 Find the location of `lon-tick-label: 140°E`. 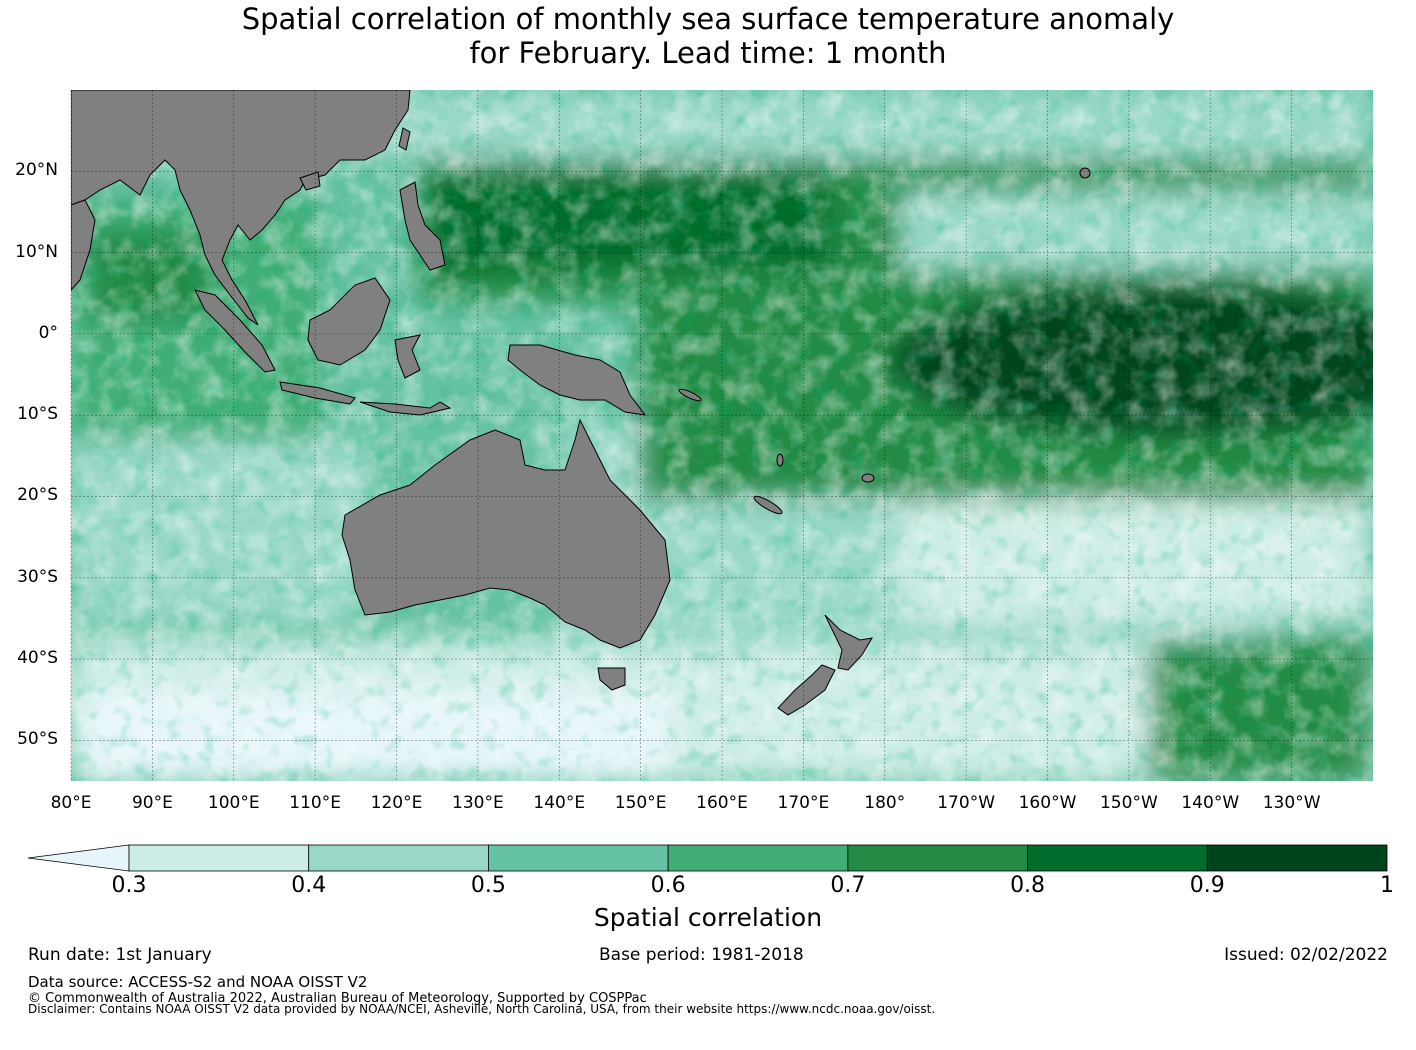

lon-tick-label: 140°E is located at coordinates (559, 803).